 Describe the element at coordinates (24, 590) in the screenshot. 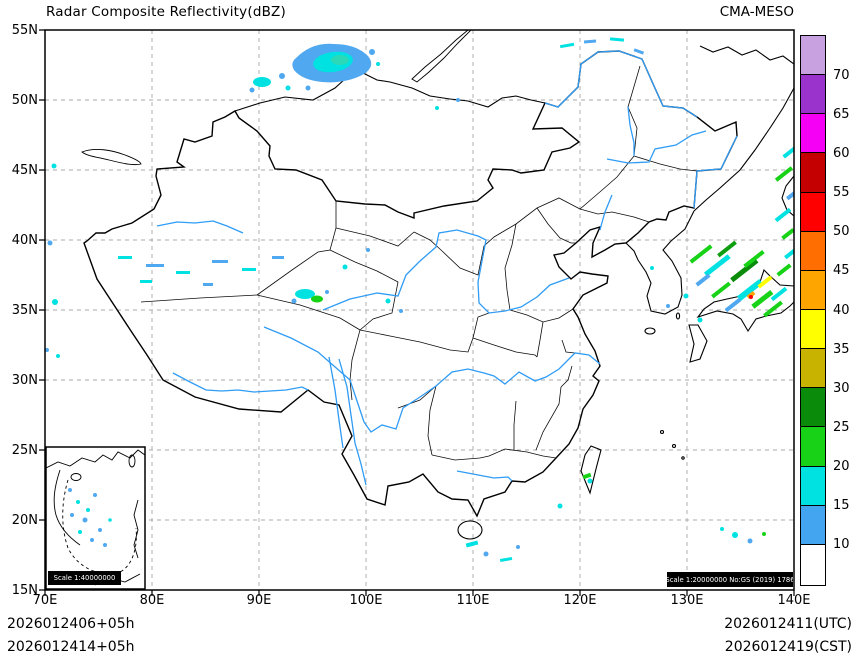

I see `lat-tick-label: 15N` at that location.